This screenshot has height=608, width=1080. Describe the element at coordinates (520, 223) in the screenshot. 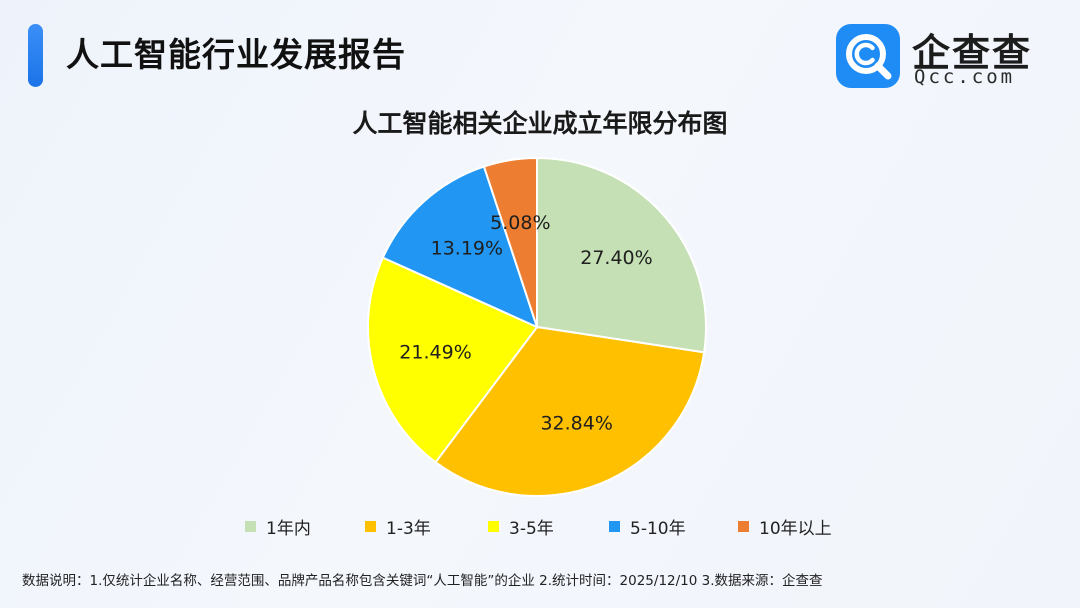

I see `pie-slice-data-label: 5.08%` at that location.